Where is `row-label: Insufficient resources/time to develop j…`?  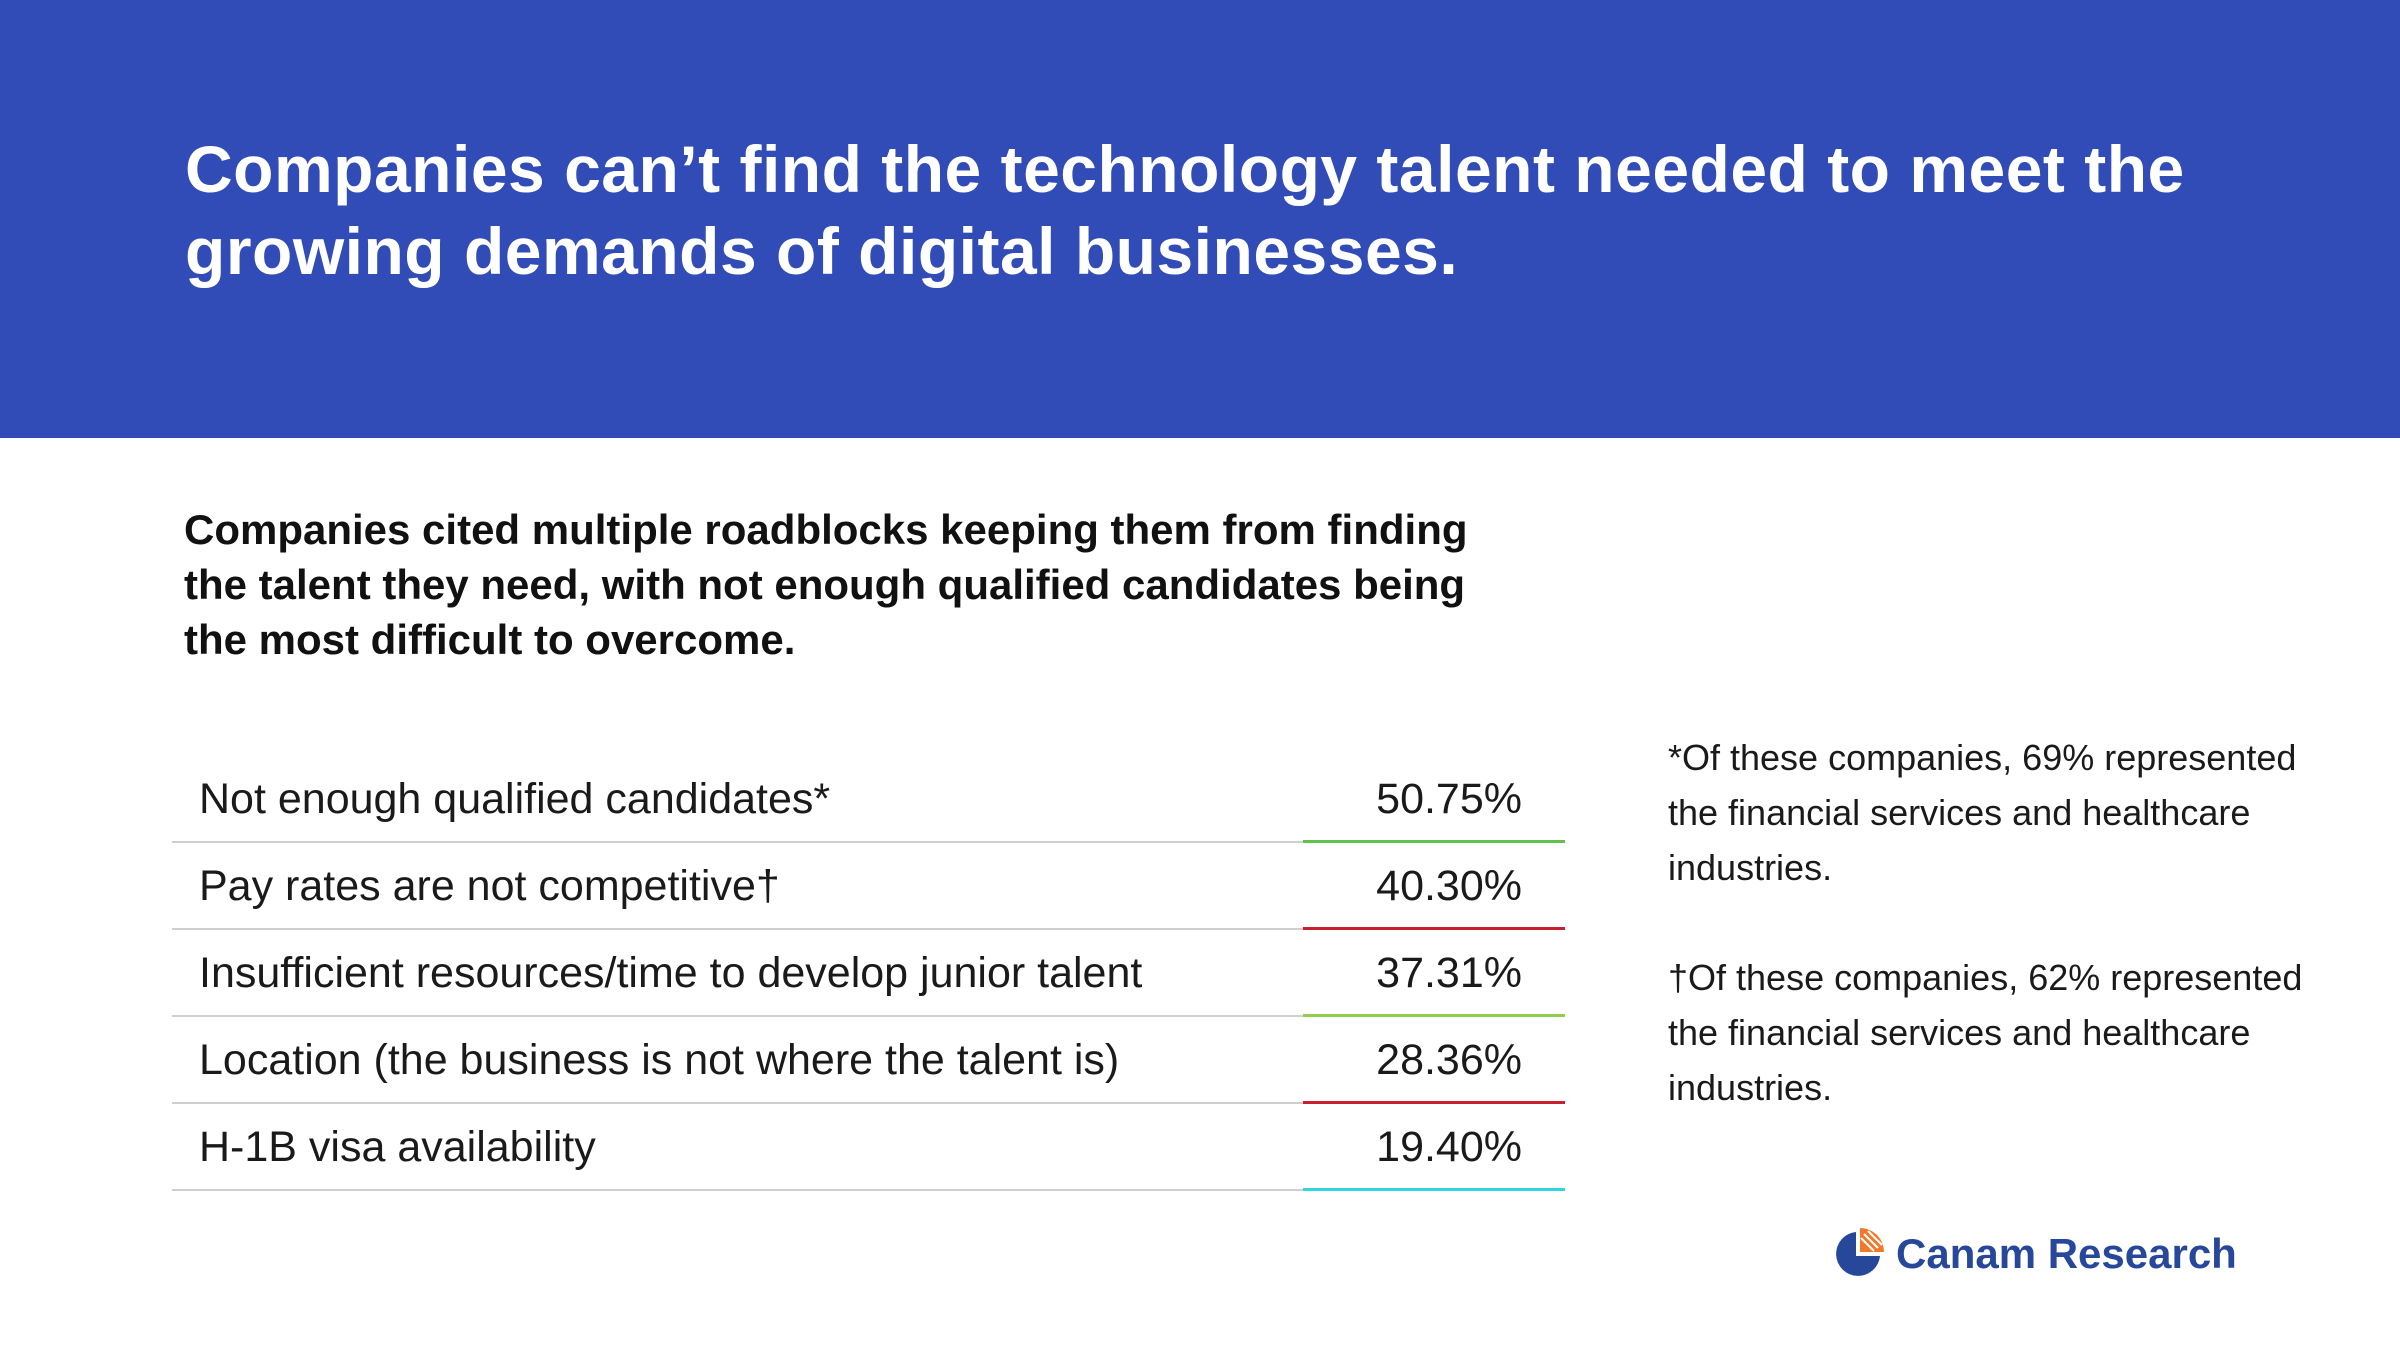
row-label: Insufficient resources/time to develop j… is located at coordinates (671, 973).